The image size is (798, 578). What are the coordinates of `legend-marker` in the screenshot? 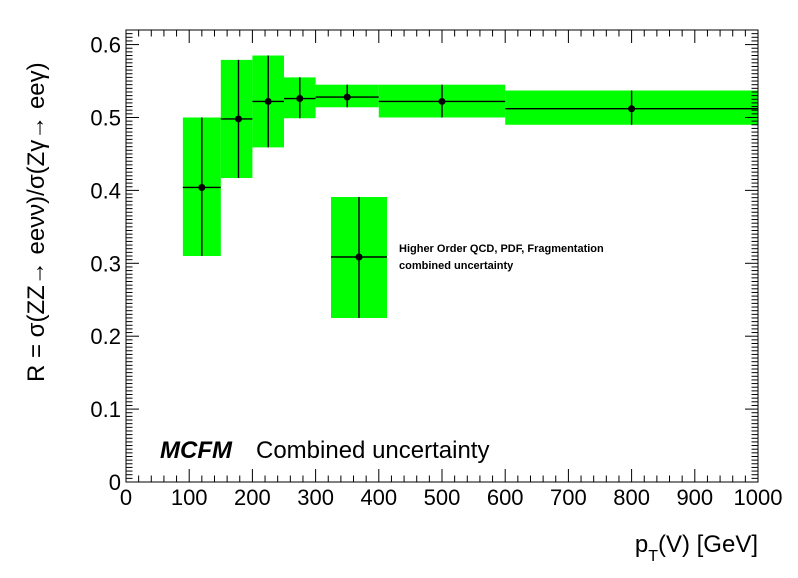 It's located at (359, 257).